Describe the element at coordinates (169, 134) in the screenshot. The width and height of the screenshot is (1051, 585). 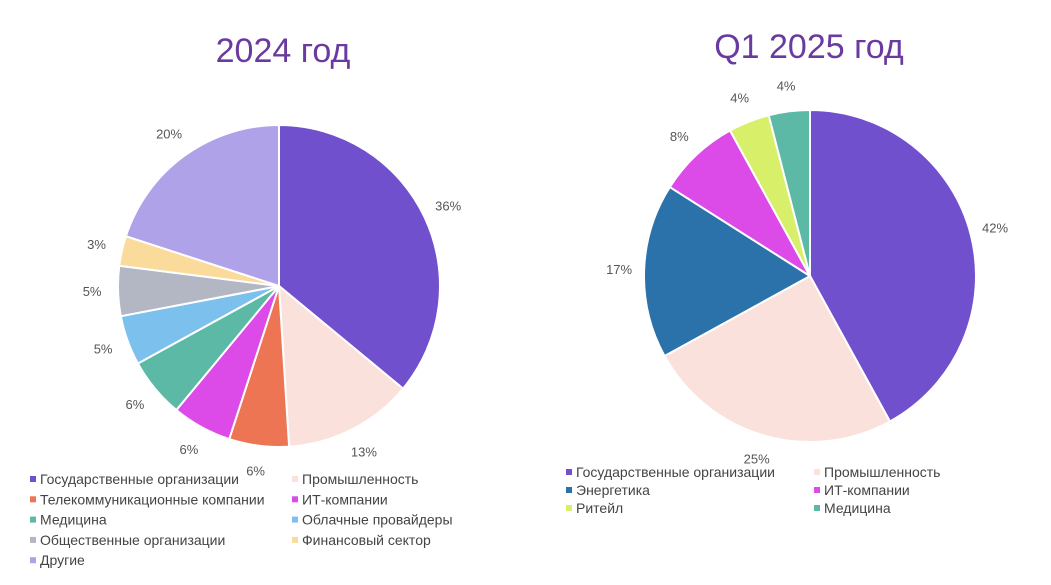
I see `data-label-другие: 20%` at that location.